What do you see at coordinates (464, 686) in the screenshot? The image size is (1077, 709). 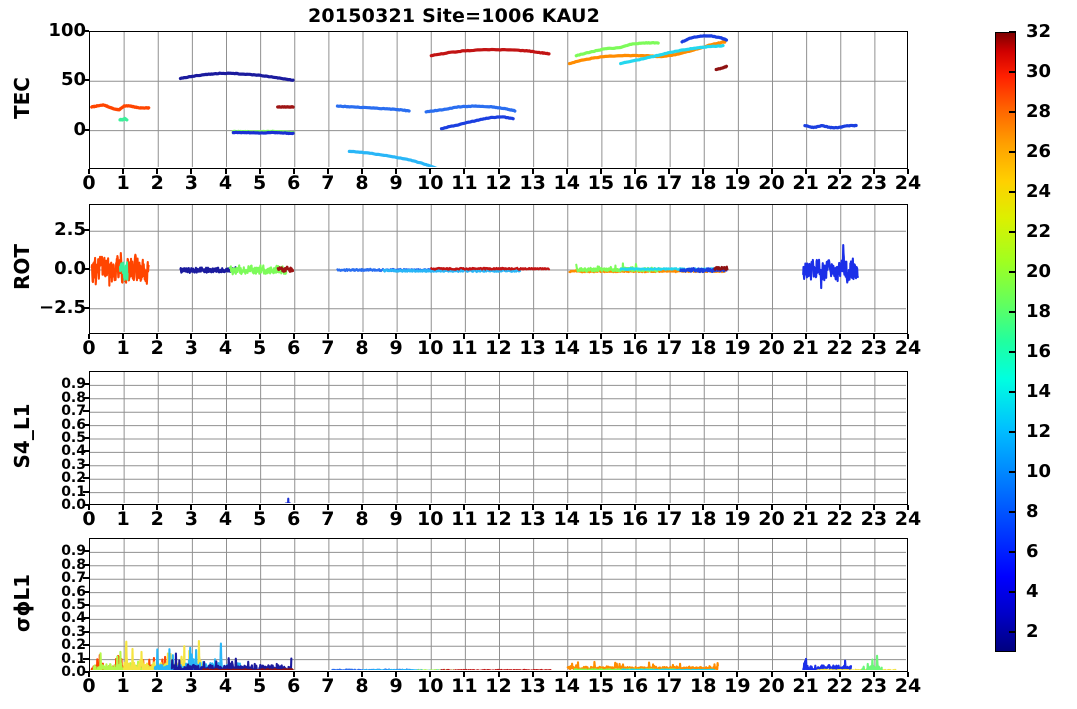 I see `x-tick-label: 11` at bounding box center [464, 686].